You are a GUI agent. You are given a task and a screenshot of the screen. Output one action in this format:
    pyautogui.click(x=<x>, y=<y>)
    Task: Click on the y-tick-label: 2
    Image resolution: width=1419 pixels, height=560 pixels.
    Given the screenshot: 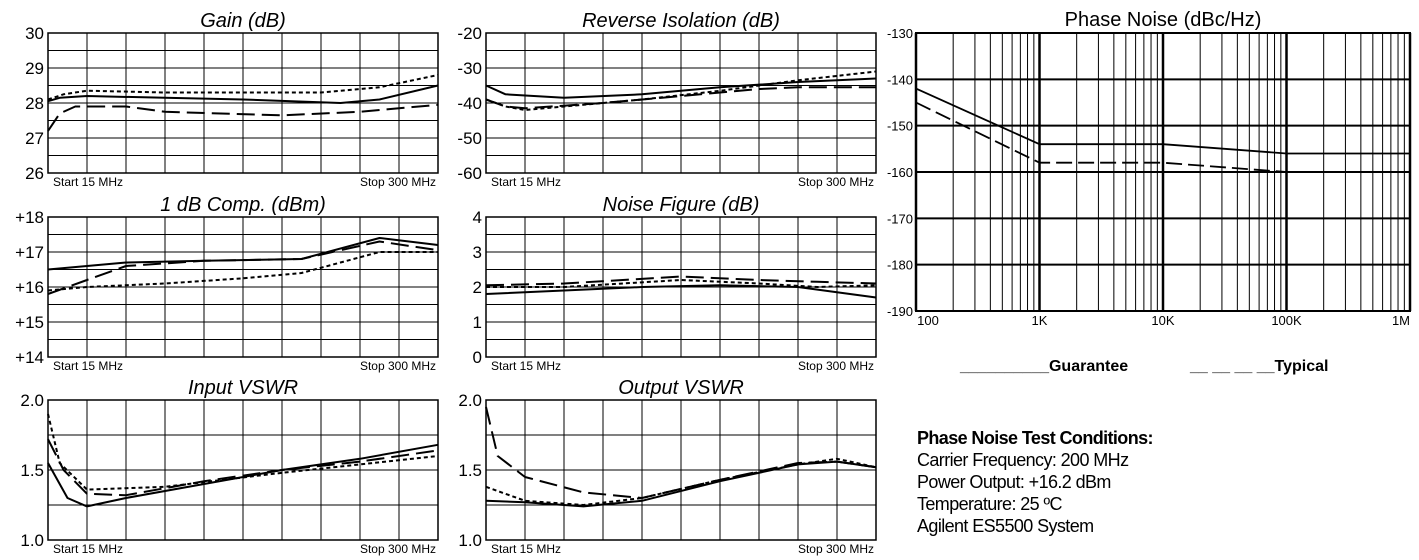 What is the action you would take?
    pyautogui.click(x=477, y=287)
    